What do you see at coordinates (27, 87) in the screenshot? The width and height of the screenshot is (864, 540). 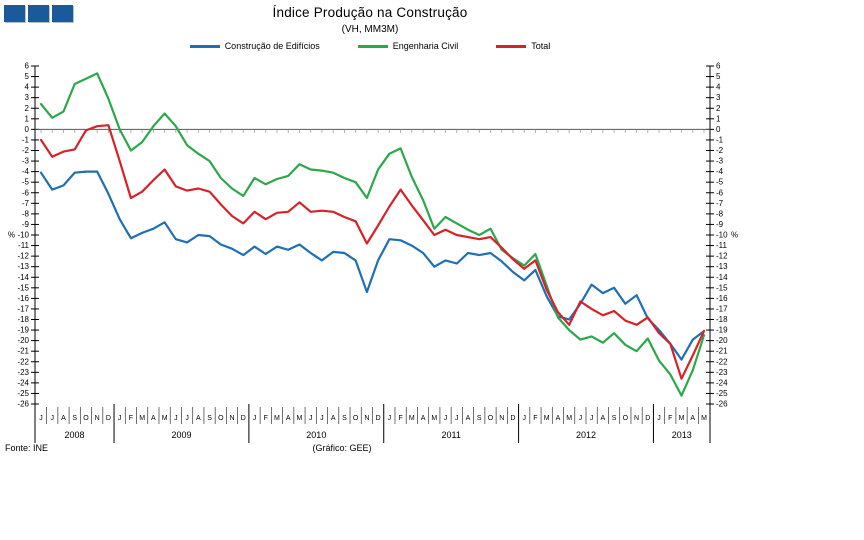 I see `y-tick-label-left: 4` at bounding box center [27, 87].